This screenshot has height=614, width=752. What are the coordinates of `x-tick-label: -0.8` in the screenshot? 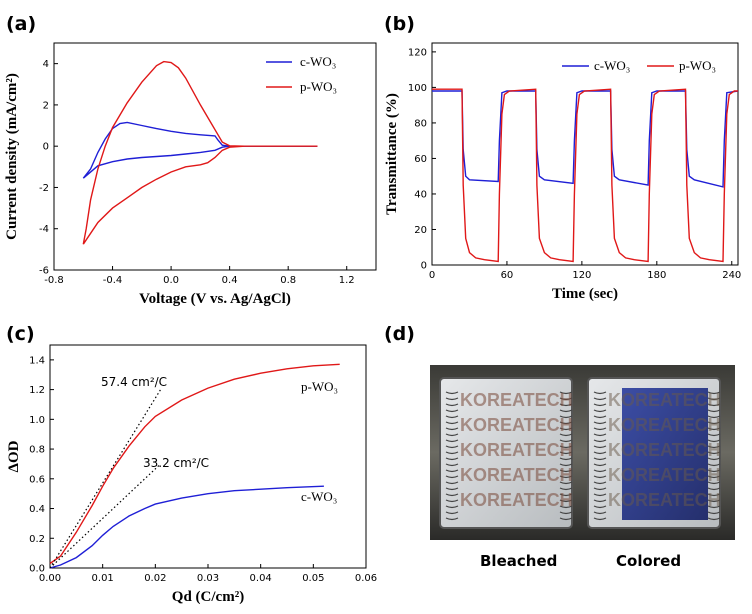 It's located at (54, 280).